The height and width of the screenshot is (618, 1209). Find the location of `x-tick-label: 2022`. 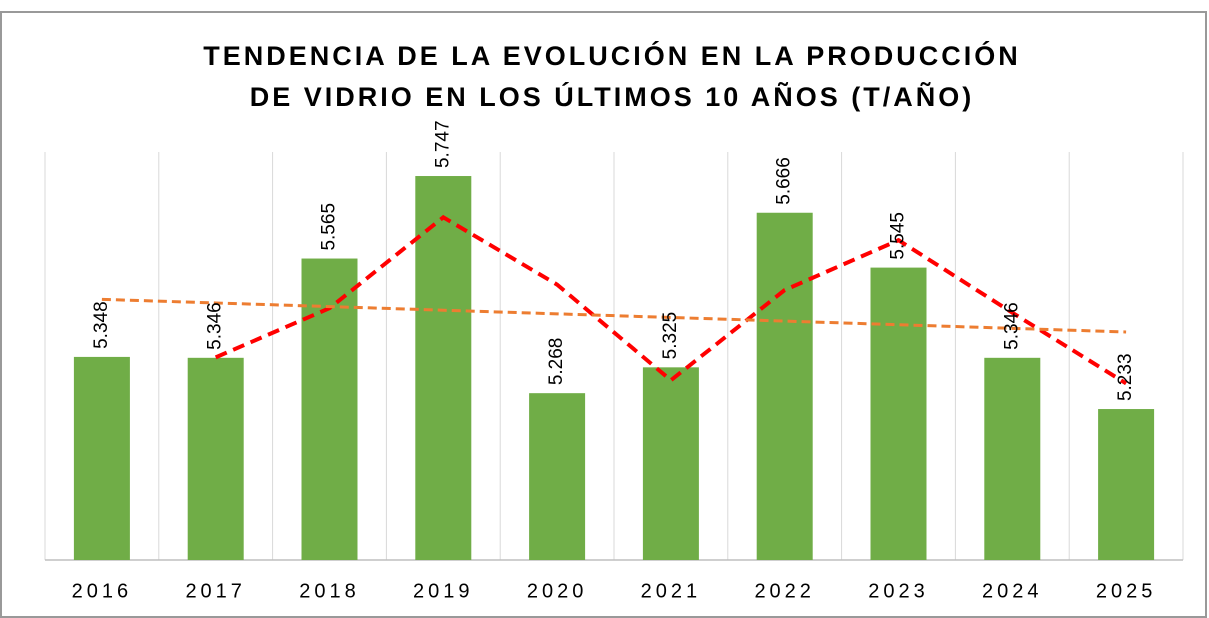

x-tick-label: 2022 is located at coordinates (784, 591).